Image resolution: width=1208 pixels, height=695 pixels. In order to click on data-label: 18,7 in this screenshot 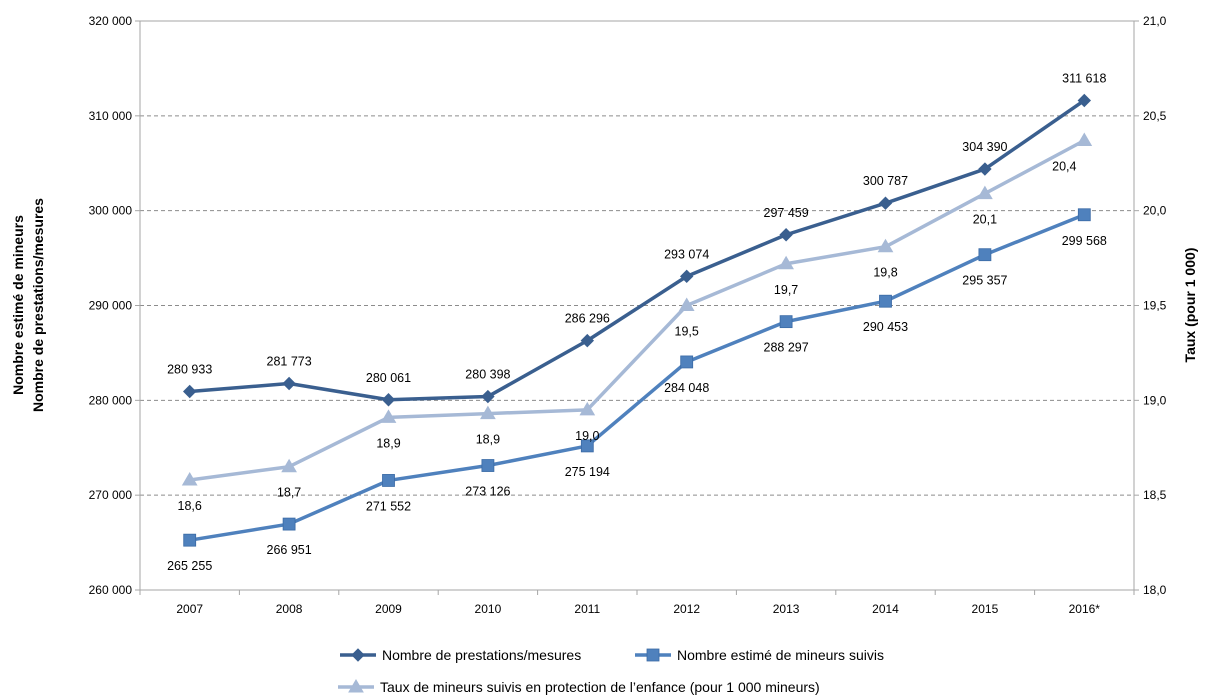, I will do `click(289, 493)`.